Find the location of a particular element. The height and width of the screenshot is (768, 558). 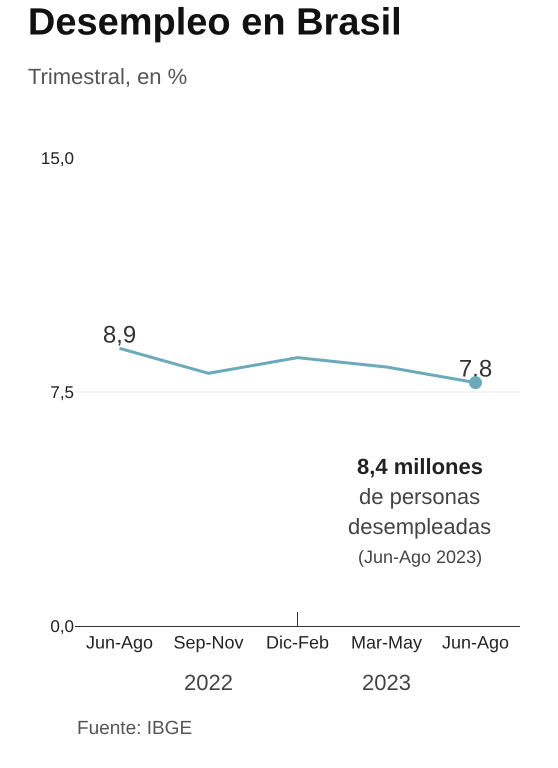

y-tick-label: 0,0 is located at coordinates (62, 626).